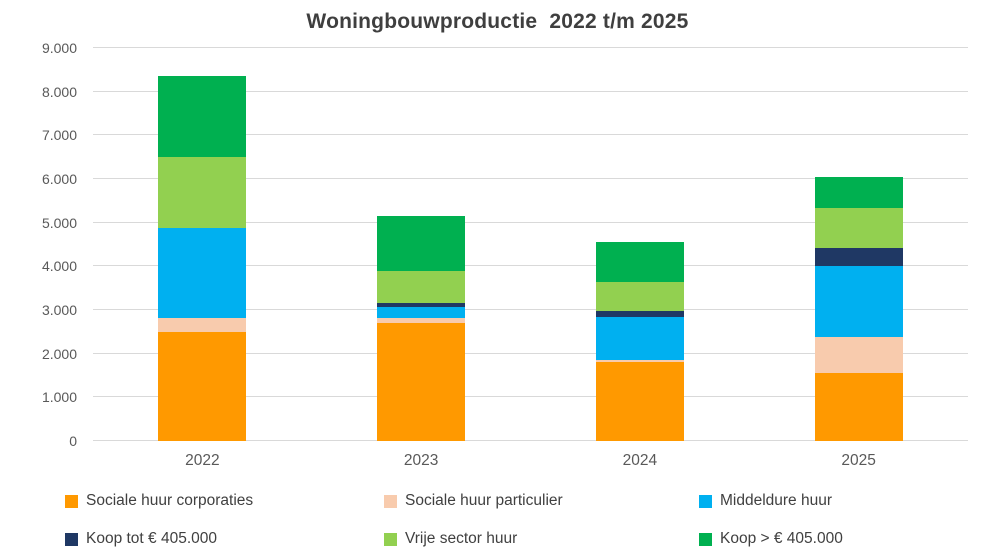 The width and height of the screenshot is (995, 560). Describe the element at coordinates (497, 21) in the screenshot. I see `chart-title: Woningbouwproductie 2022 t/m 2025` at that location.